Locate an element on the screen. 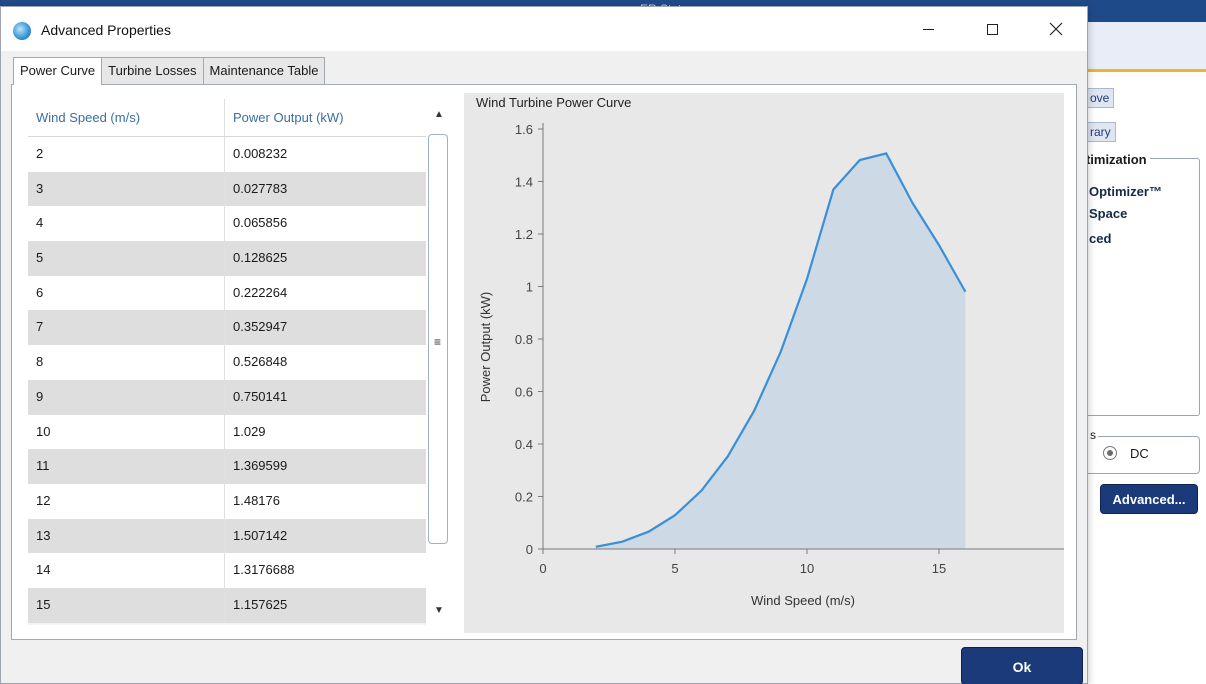  table-row: 2 0.008232 is located at coordinates (227, 154).